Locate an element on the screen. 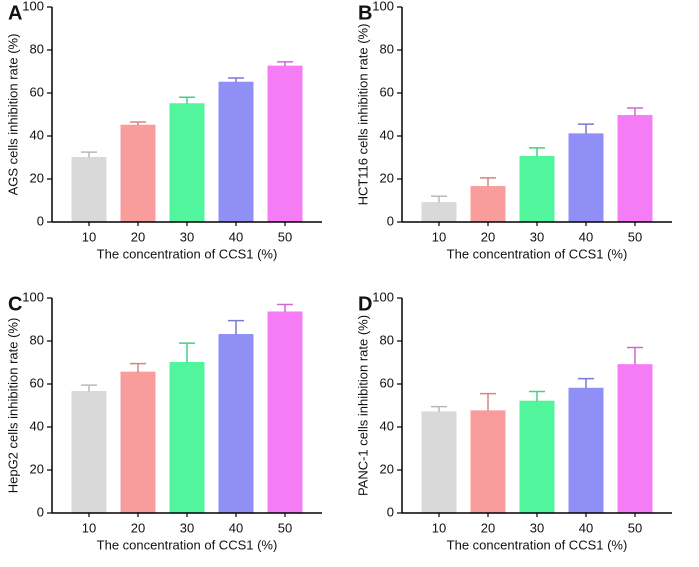  panel-label: C is located at coordinates (15, 304).